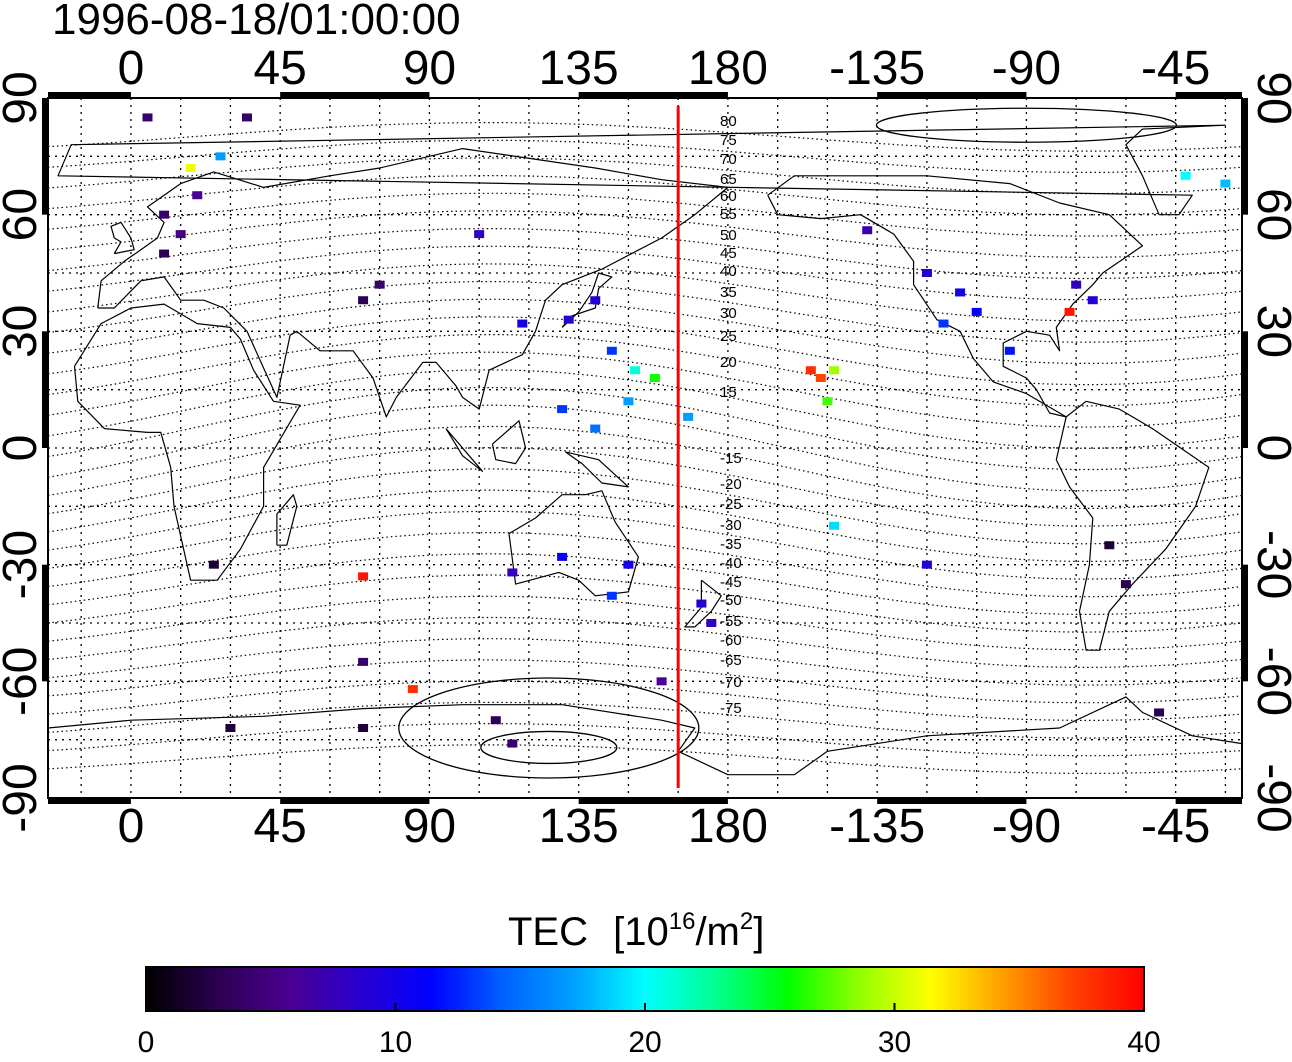  What do you see at coordinates (728, 235) in the screenshot?
I see `contour-label: 50` at bounding box center [728, 235].